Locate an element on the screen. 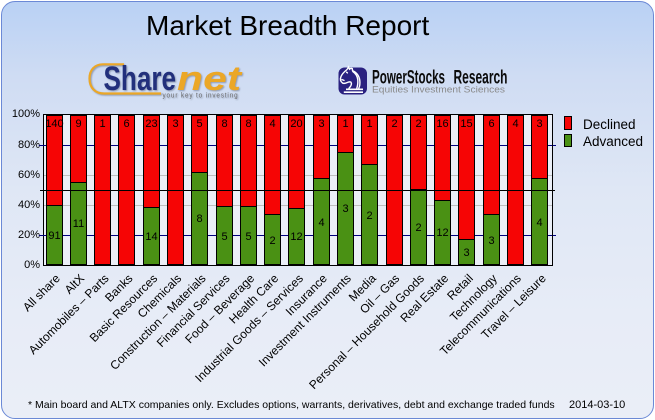  svg-text: your key to investing is located at coordinates (201, 94).